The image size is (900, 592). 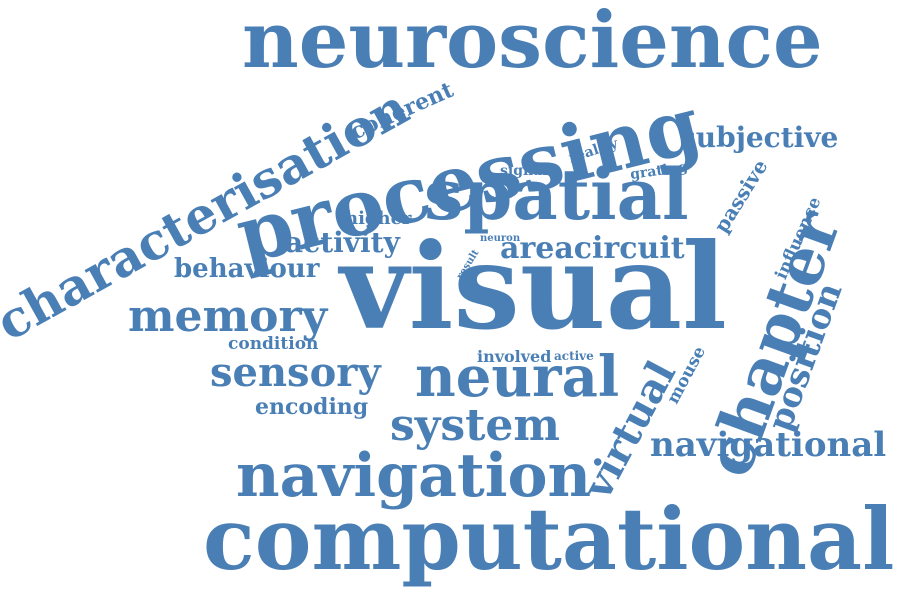 What do you see at coordinates (273, 344) in the screenshot?
I see `word-condition: condition` at bounding box center [273, 344].